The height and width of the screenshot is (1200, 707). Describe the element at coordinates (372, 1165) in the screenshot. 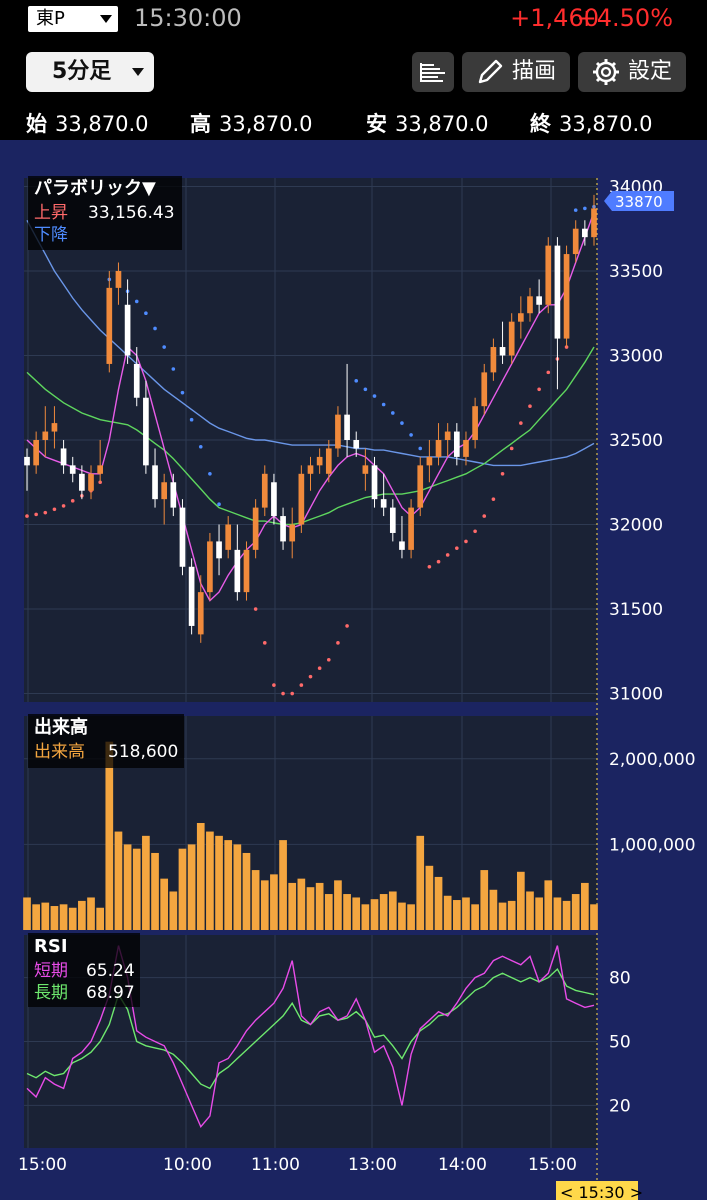

I see `time-tick-label: 13:00` at that location.